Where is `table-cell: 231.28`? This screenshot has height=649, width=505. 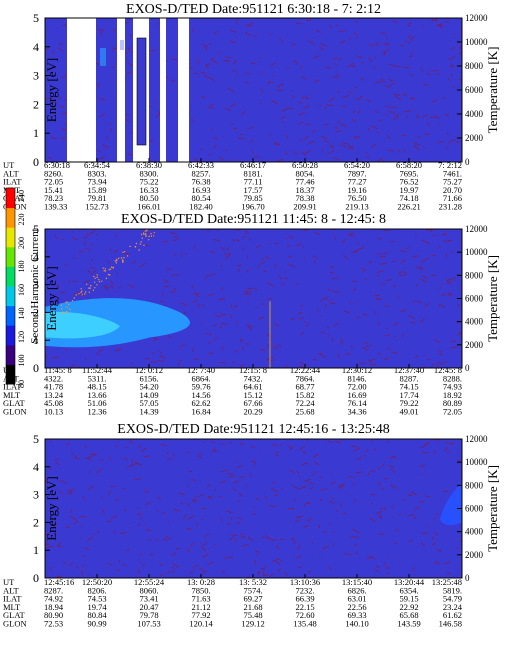
table-cell: 231.28 is located at coordinates (450, 207).